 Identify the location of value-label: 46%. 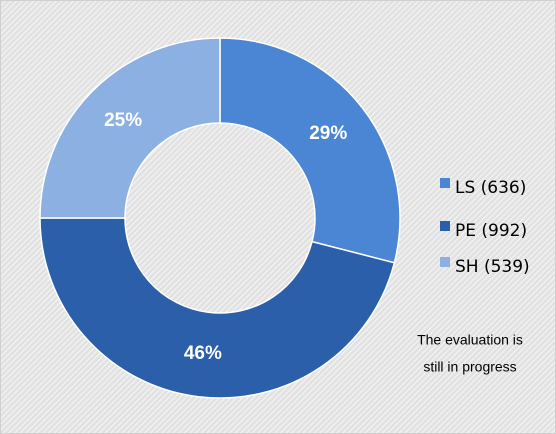
(203, 353).